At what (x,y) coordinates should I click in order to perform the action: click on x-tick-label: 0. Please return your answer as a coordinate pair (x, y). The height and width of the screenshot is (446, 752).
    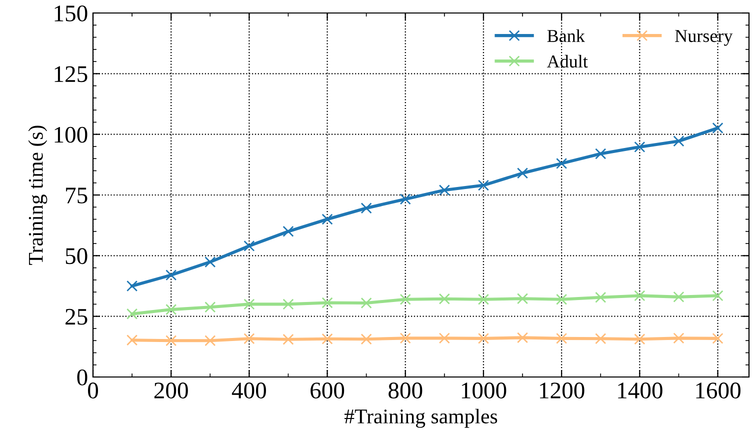
    Looking at the image, I should click on (93, 390).